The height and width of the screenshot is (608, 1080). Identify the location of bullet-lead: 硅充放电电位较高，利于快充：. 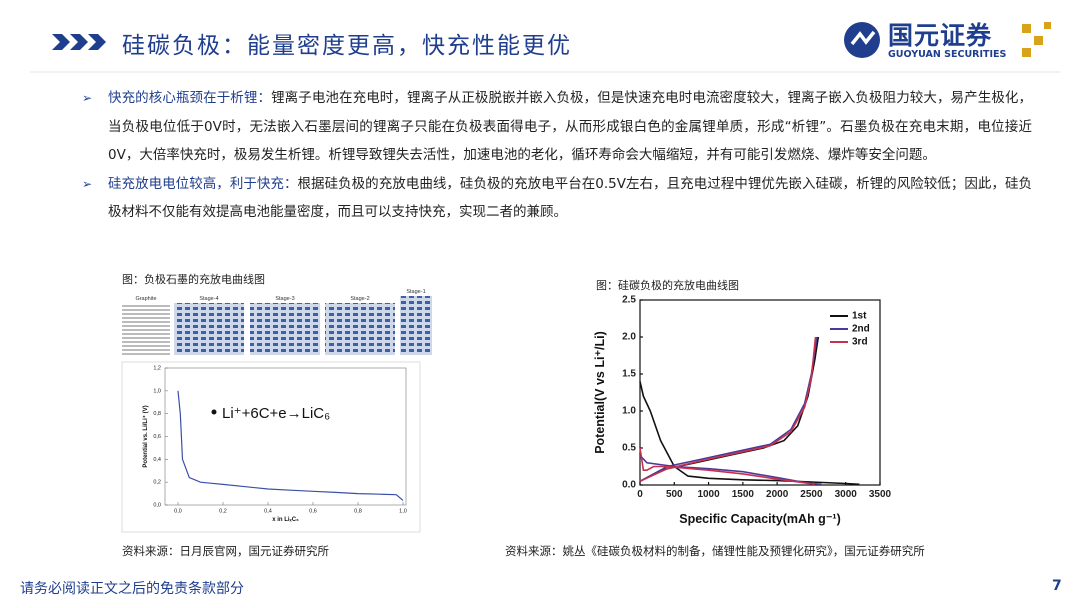
(203, 183).